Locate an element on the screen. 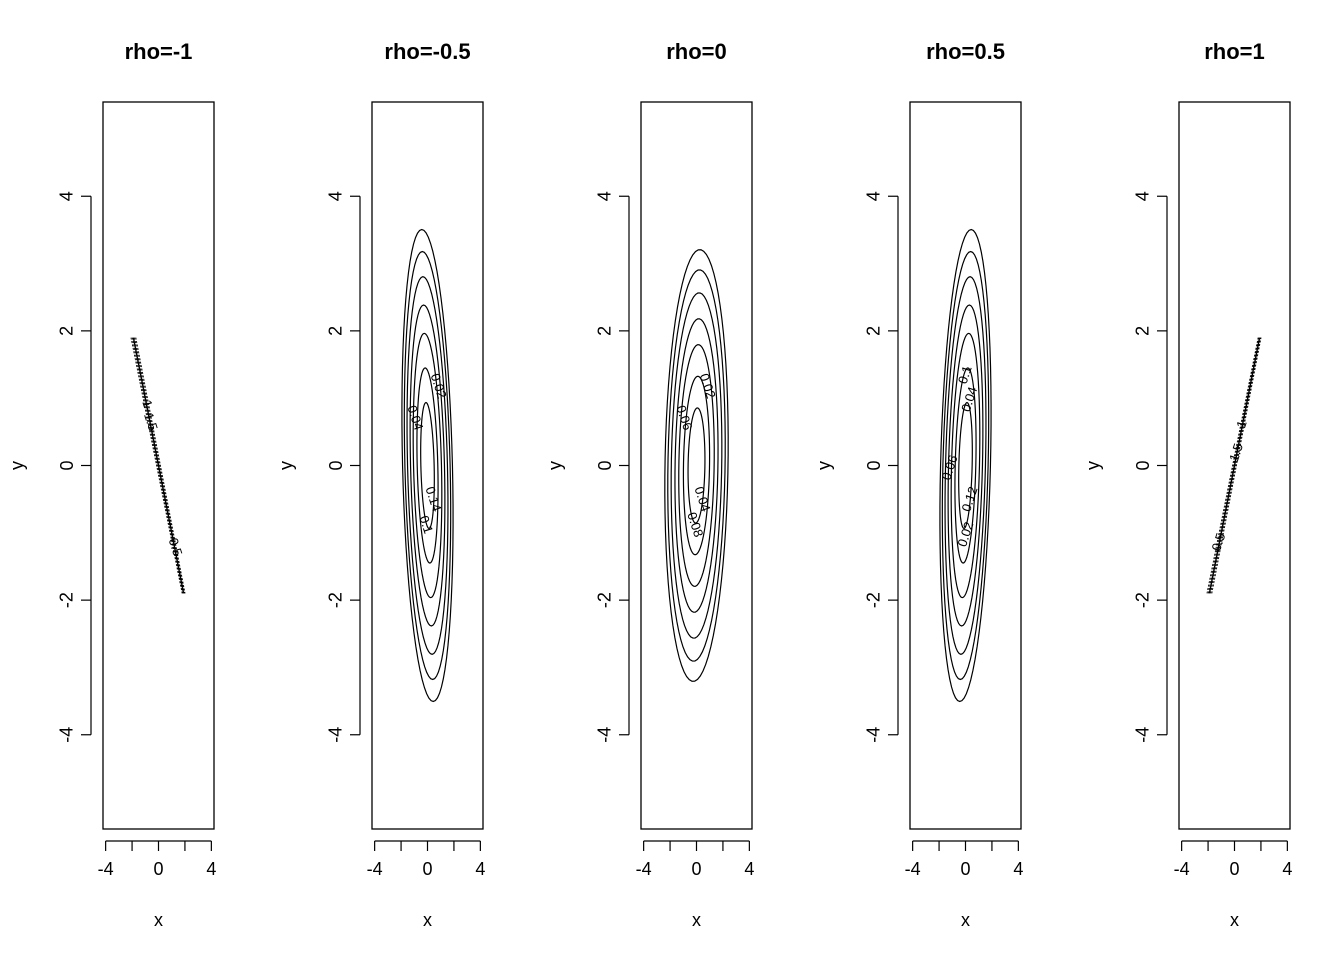 This screenshot has height=960, width=1344. contour-labels: 0.12 0.02 0.06 0.10.04 is located at coordinates (959, 456).